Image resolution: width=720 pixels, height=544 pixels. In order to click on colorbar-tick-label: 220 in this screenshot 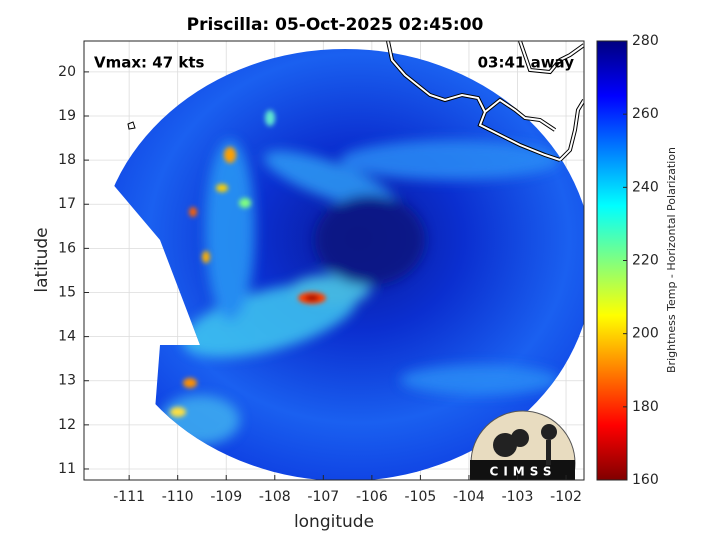, I will do `click(645, 261)`.